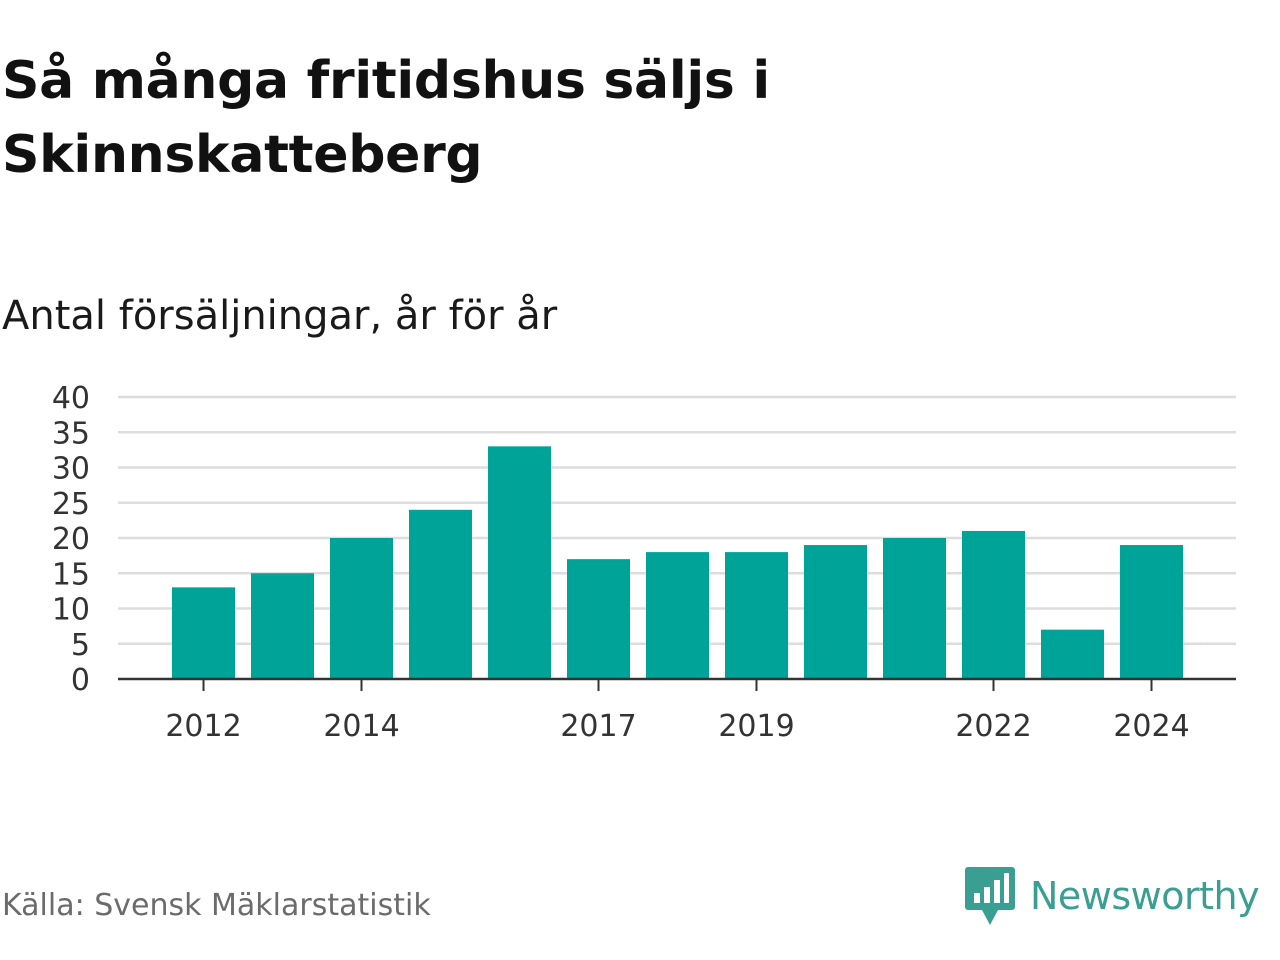 The width and height of the screenshot is (1280, 960). What do you see at coordinates (71, 539) in the screenshot?
I see `y-tick-label: 20` at bounding box center [71, 539].